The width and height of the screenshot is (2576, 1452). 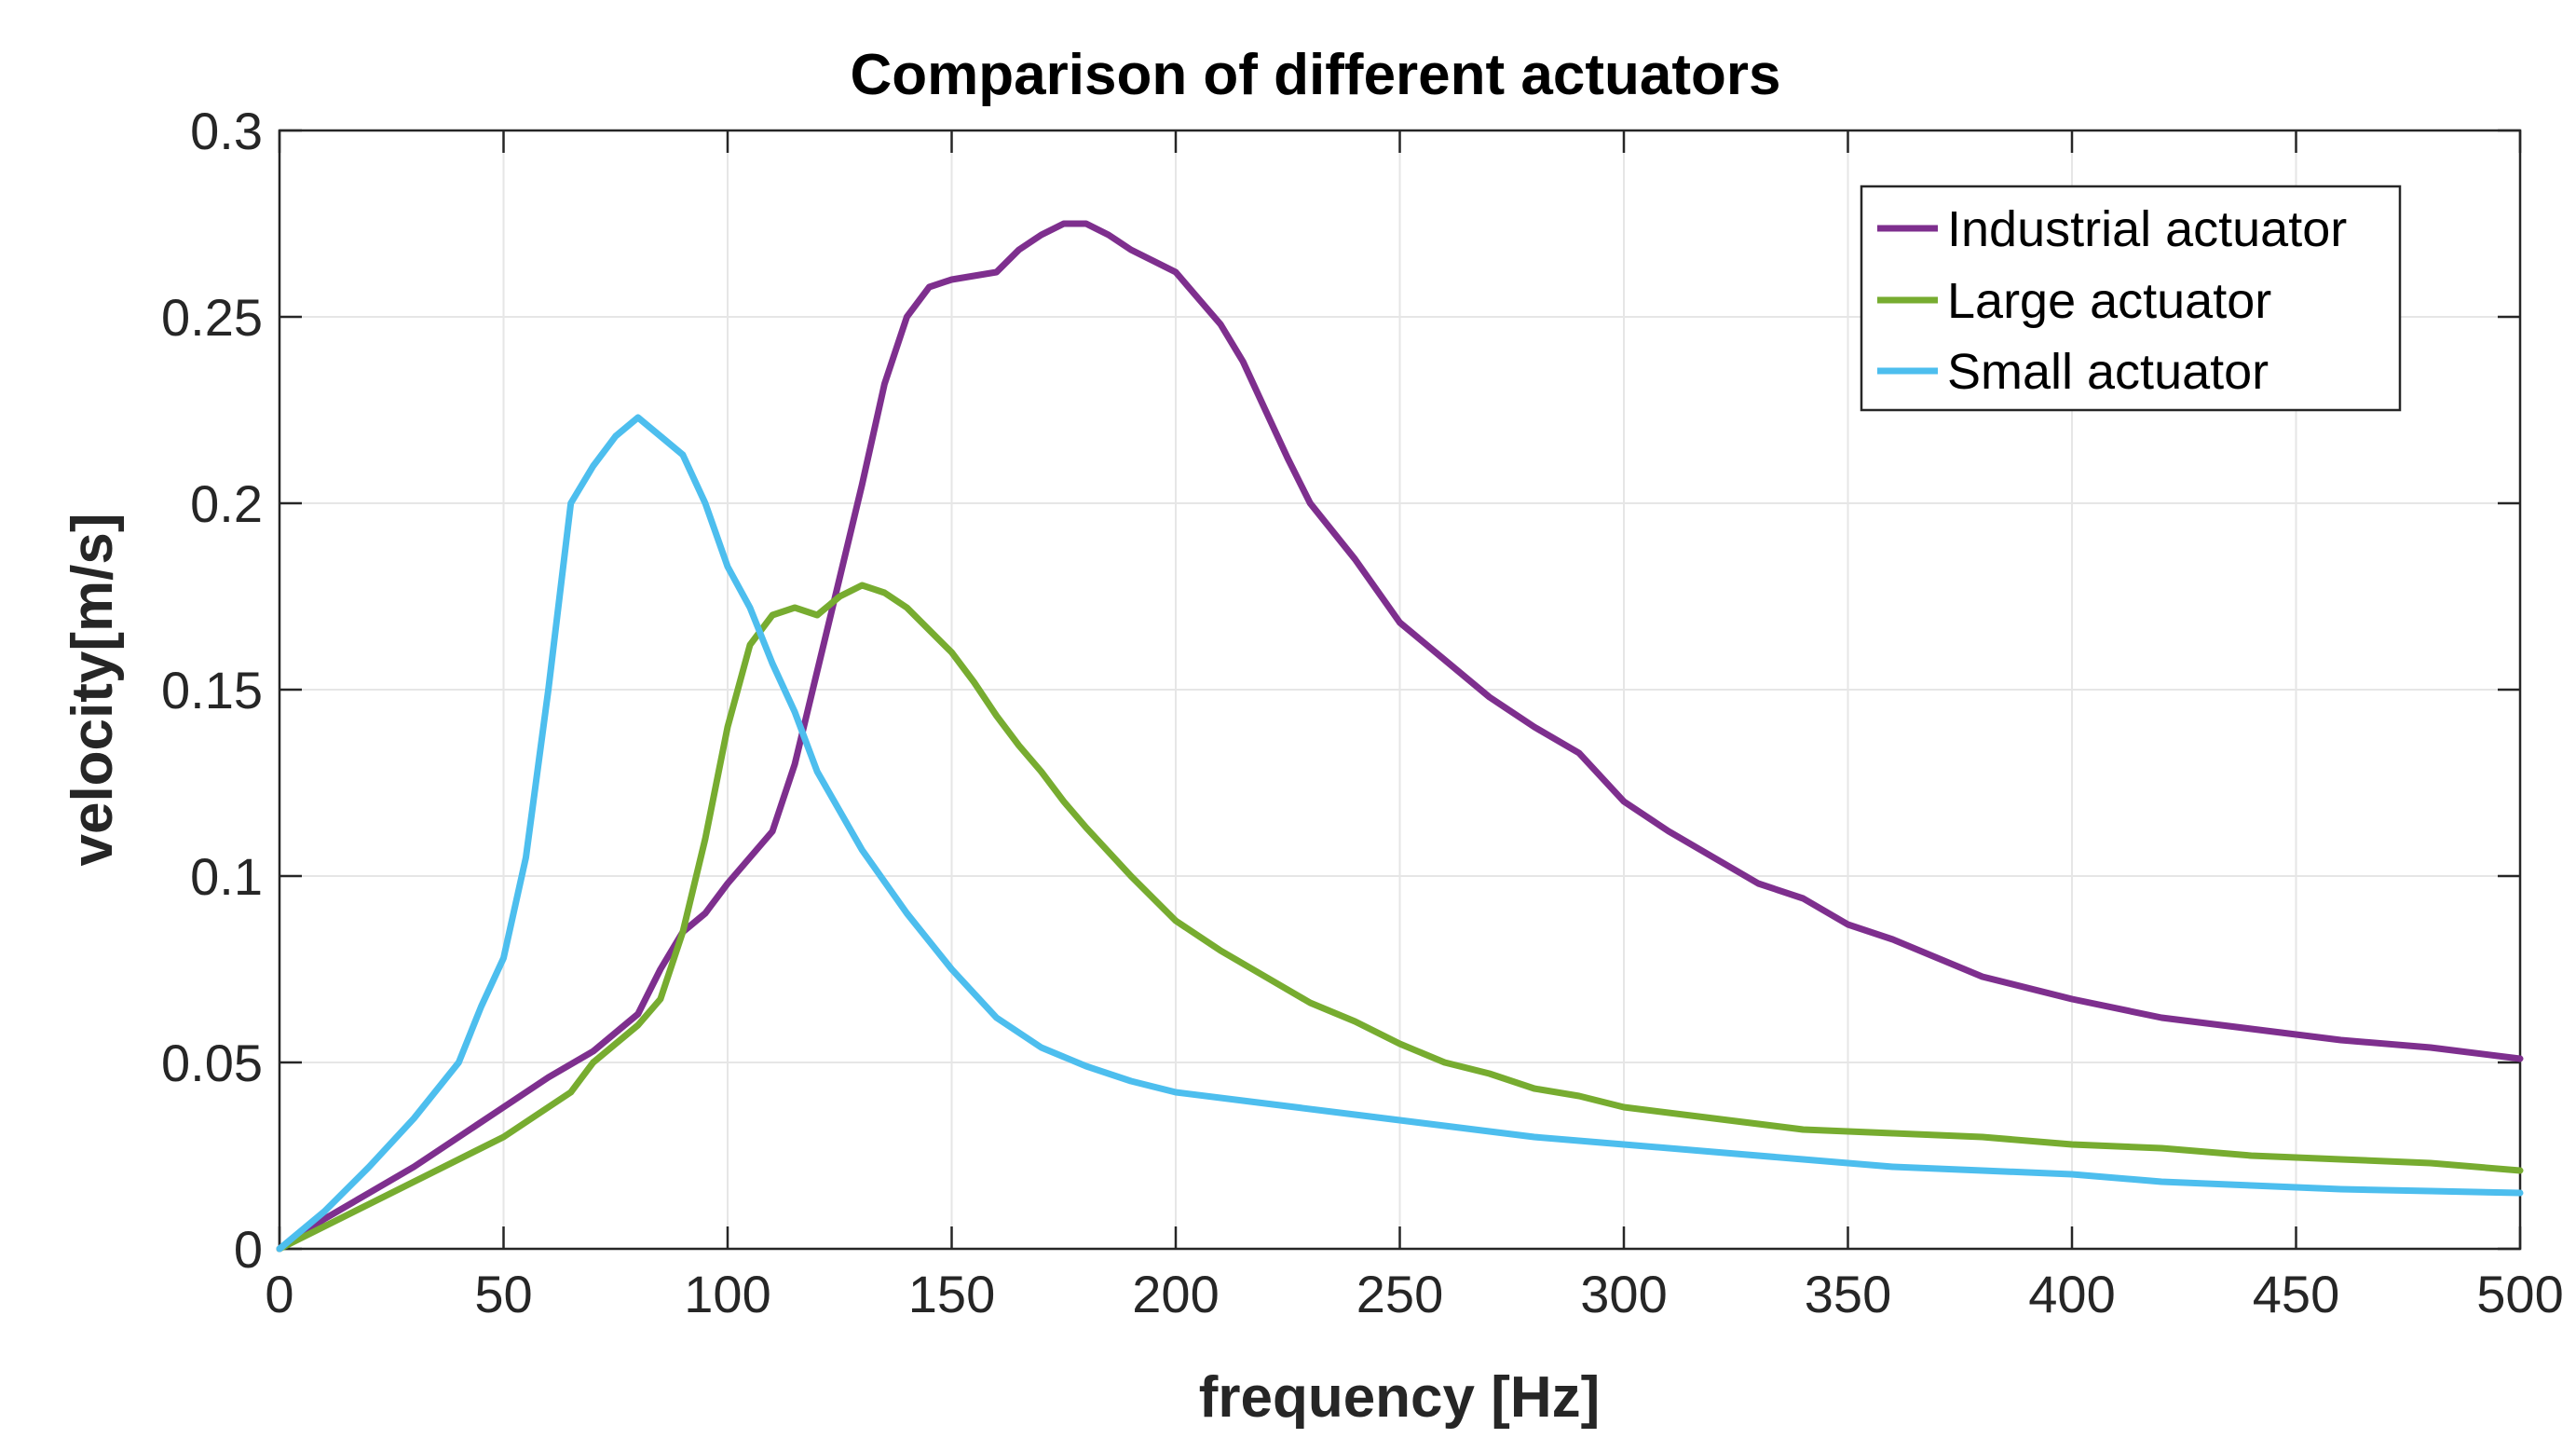 I want to click on y-tick-label: 0.25, so click(x=212, y=317).